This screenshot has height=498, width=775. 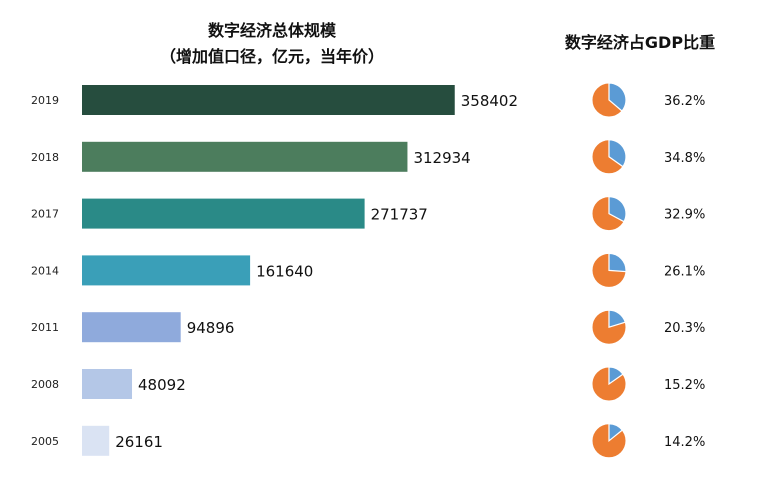 I want to click on pie-percent-label: 14.2%, so click(x=684, y=442).